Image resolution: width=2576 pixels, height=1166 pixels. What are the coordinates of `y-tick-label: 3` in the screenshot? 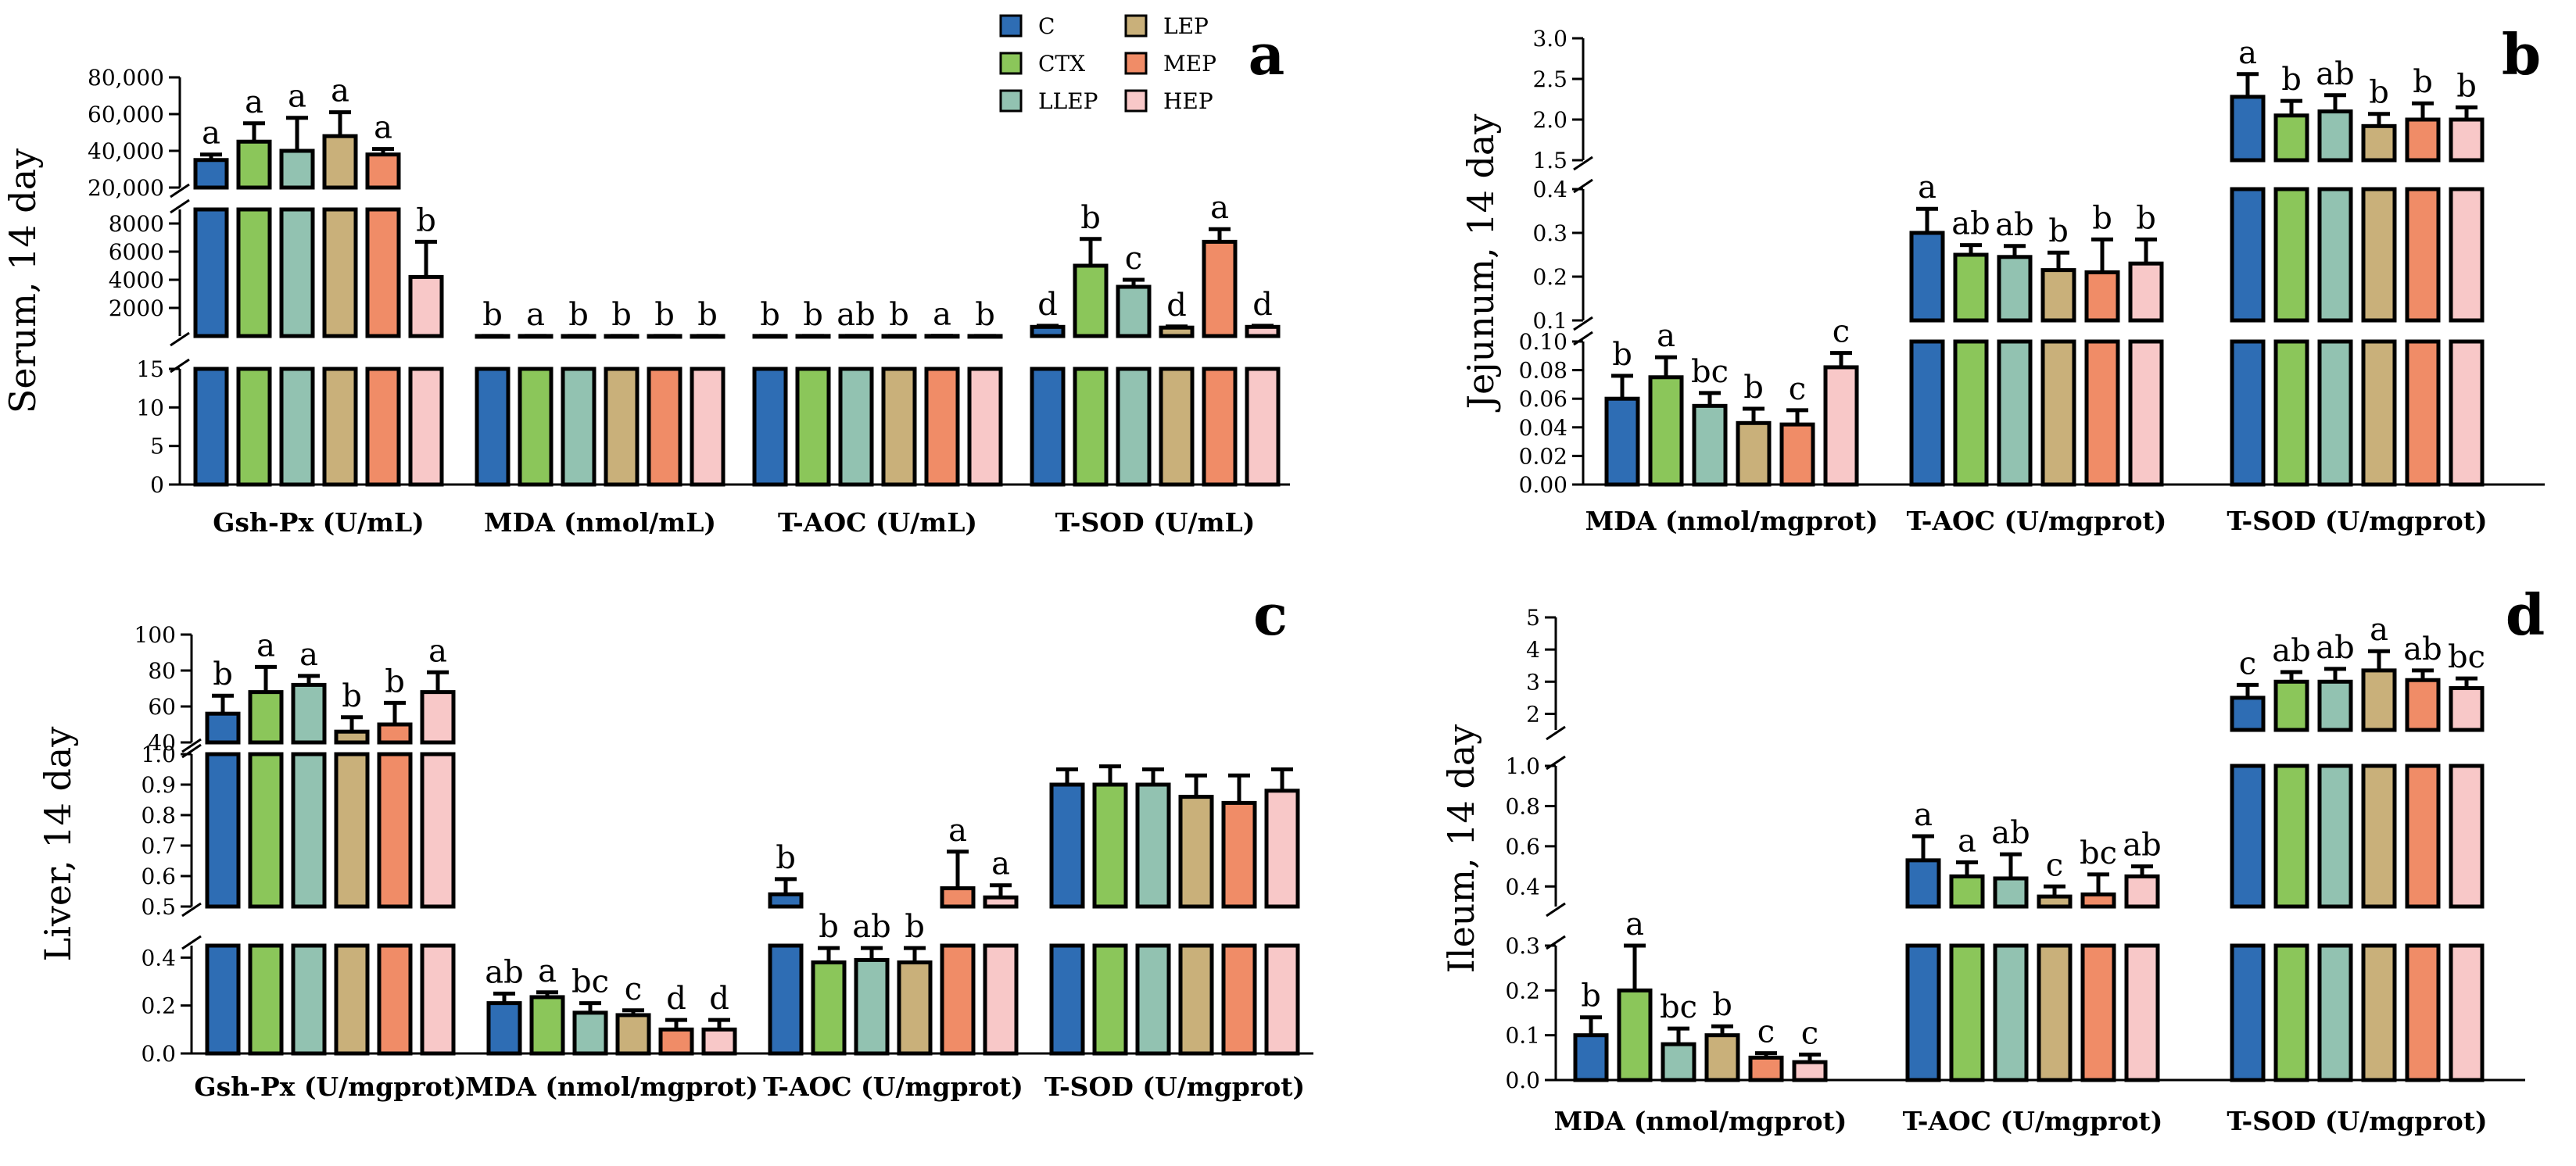 It's located at (1533, 682).